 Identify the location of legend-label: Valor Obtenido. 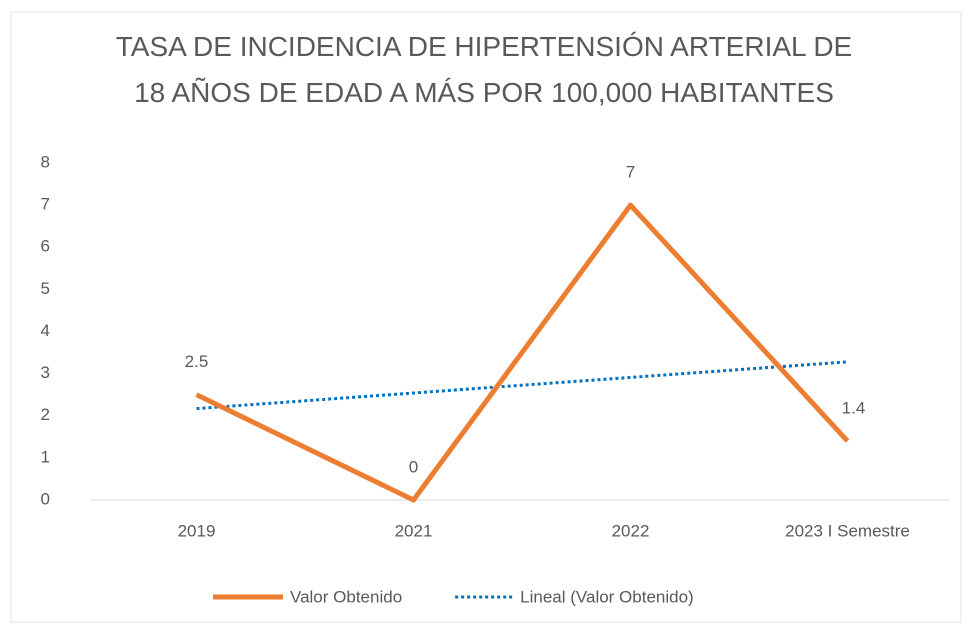
(346, 596).